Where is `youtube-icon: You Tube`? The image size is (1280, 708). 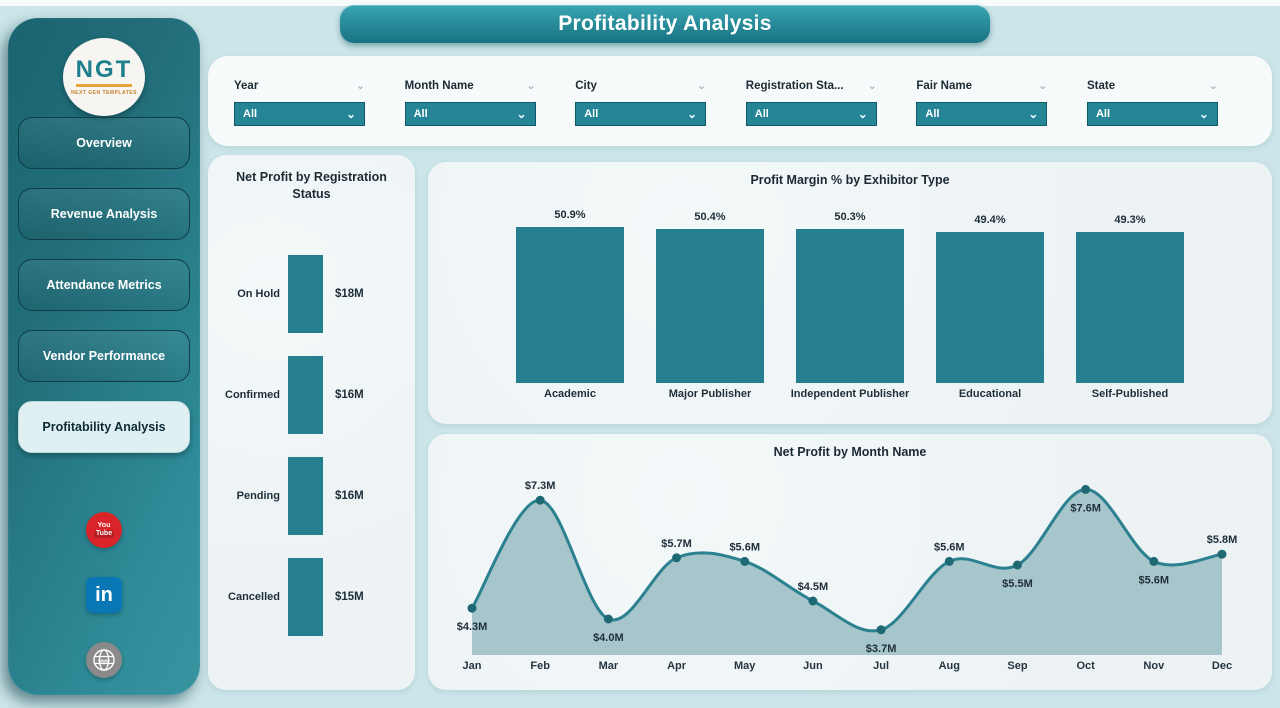
youtube-icon: You Tube is located at coordinates (104, 530).